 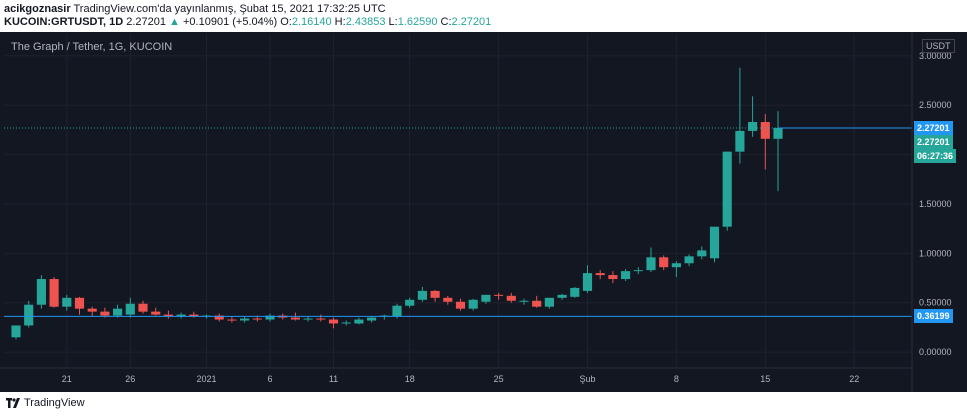 I want to click on high-value: 2.43853, so click(x=365, y=22).